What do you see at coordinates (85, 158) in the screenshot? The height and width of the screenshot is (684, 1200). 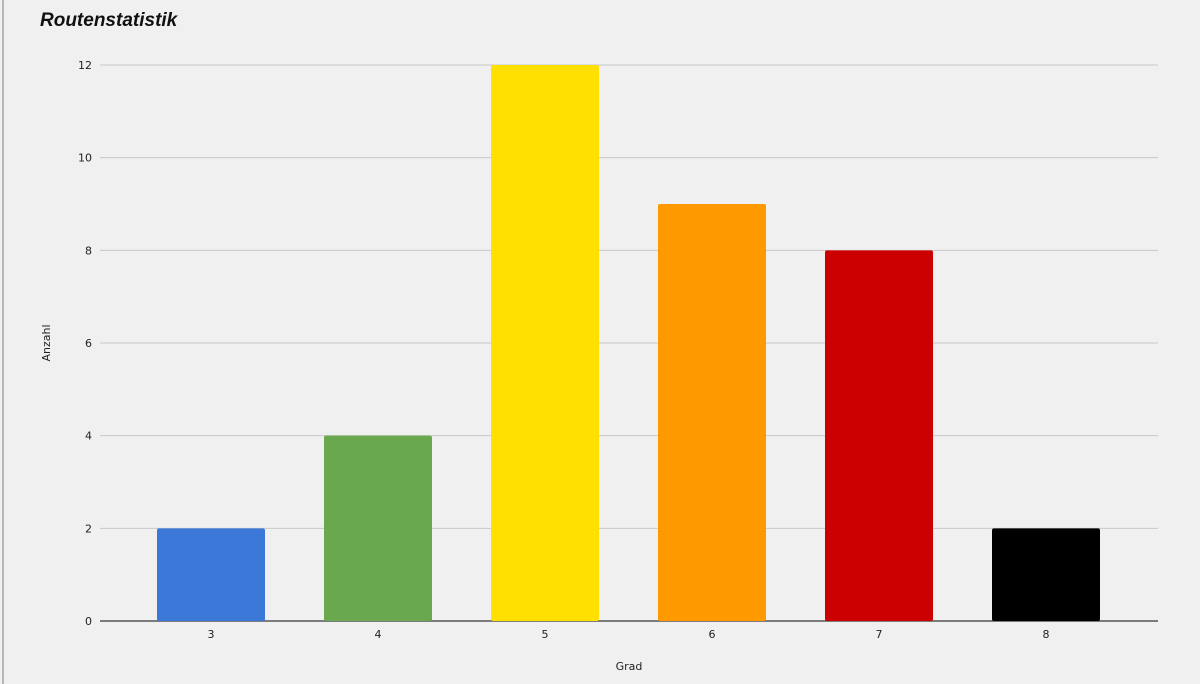 I see `y-tick-label: 10` at bounding box center [85, 158].